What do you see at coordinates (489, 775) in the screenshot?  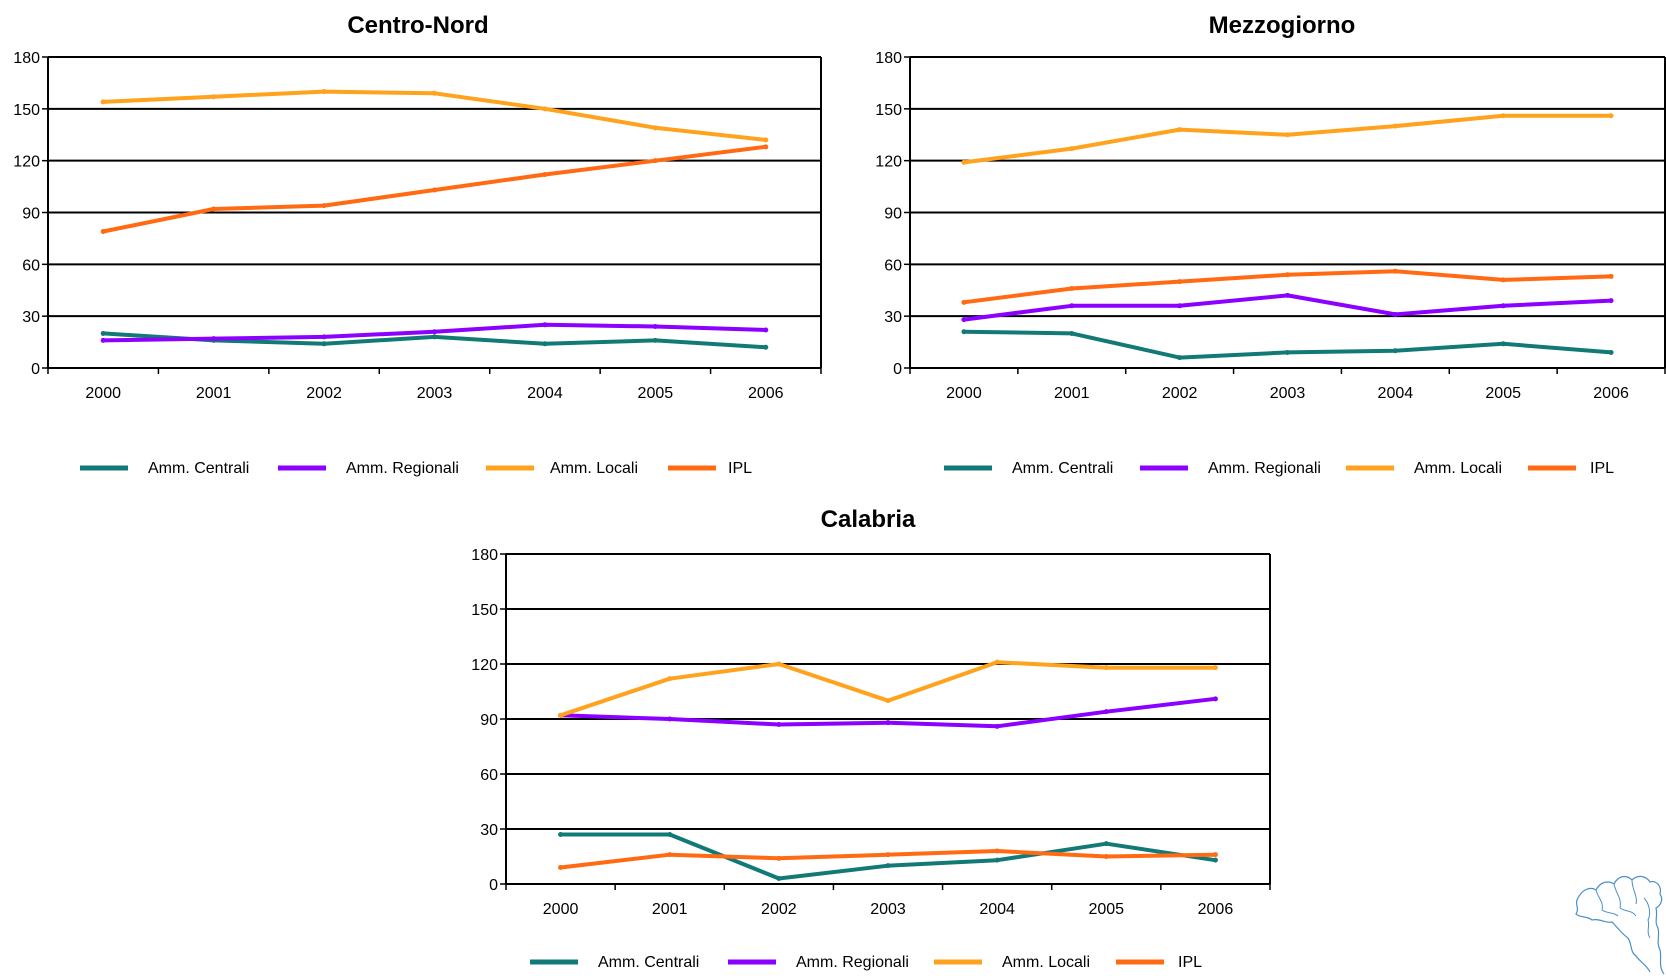 I see `y-tick-label: 60` at bounding box center [489, 775].